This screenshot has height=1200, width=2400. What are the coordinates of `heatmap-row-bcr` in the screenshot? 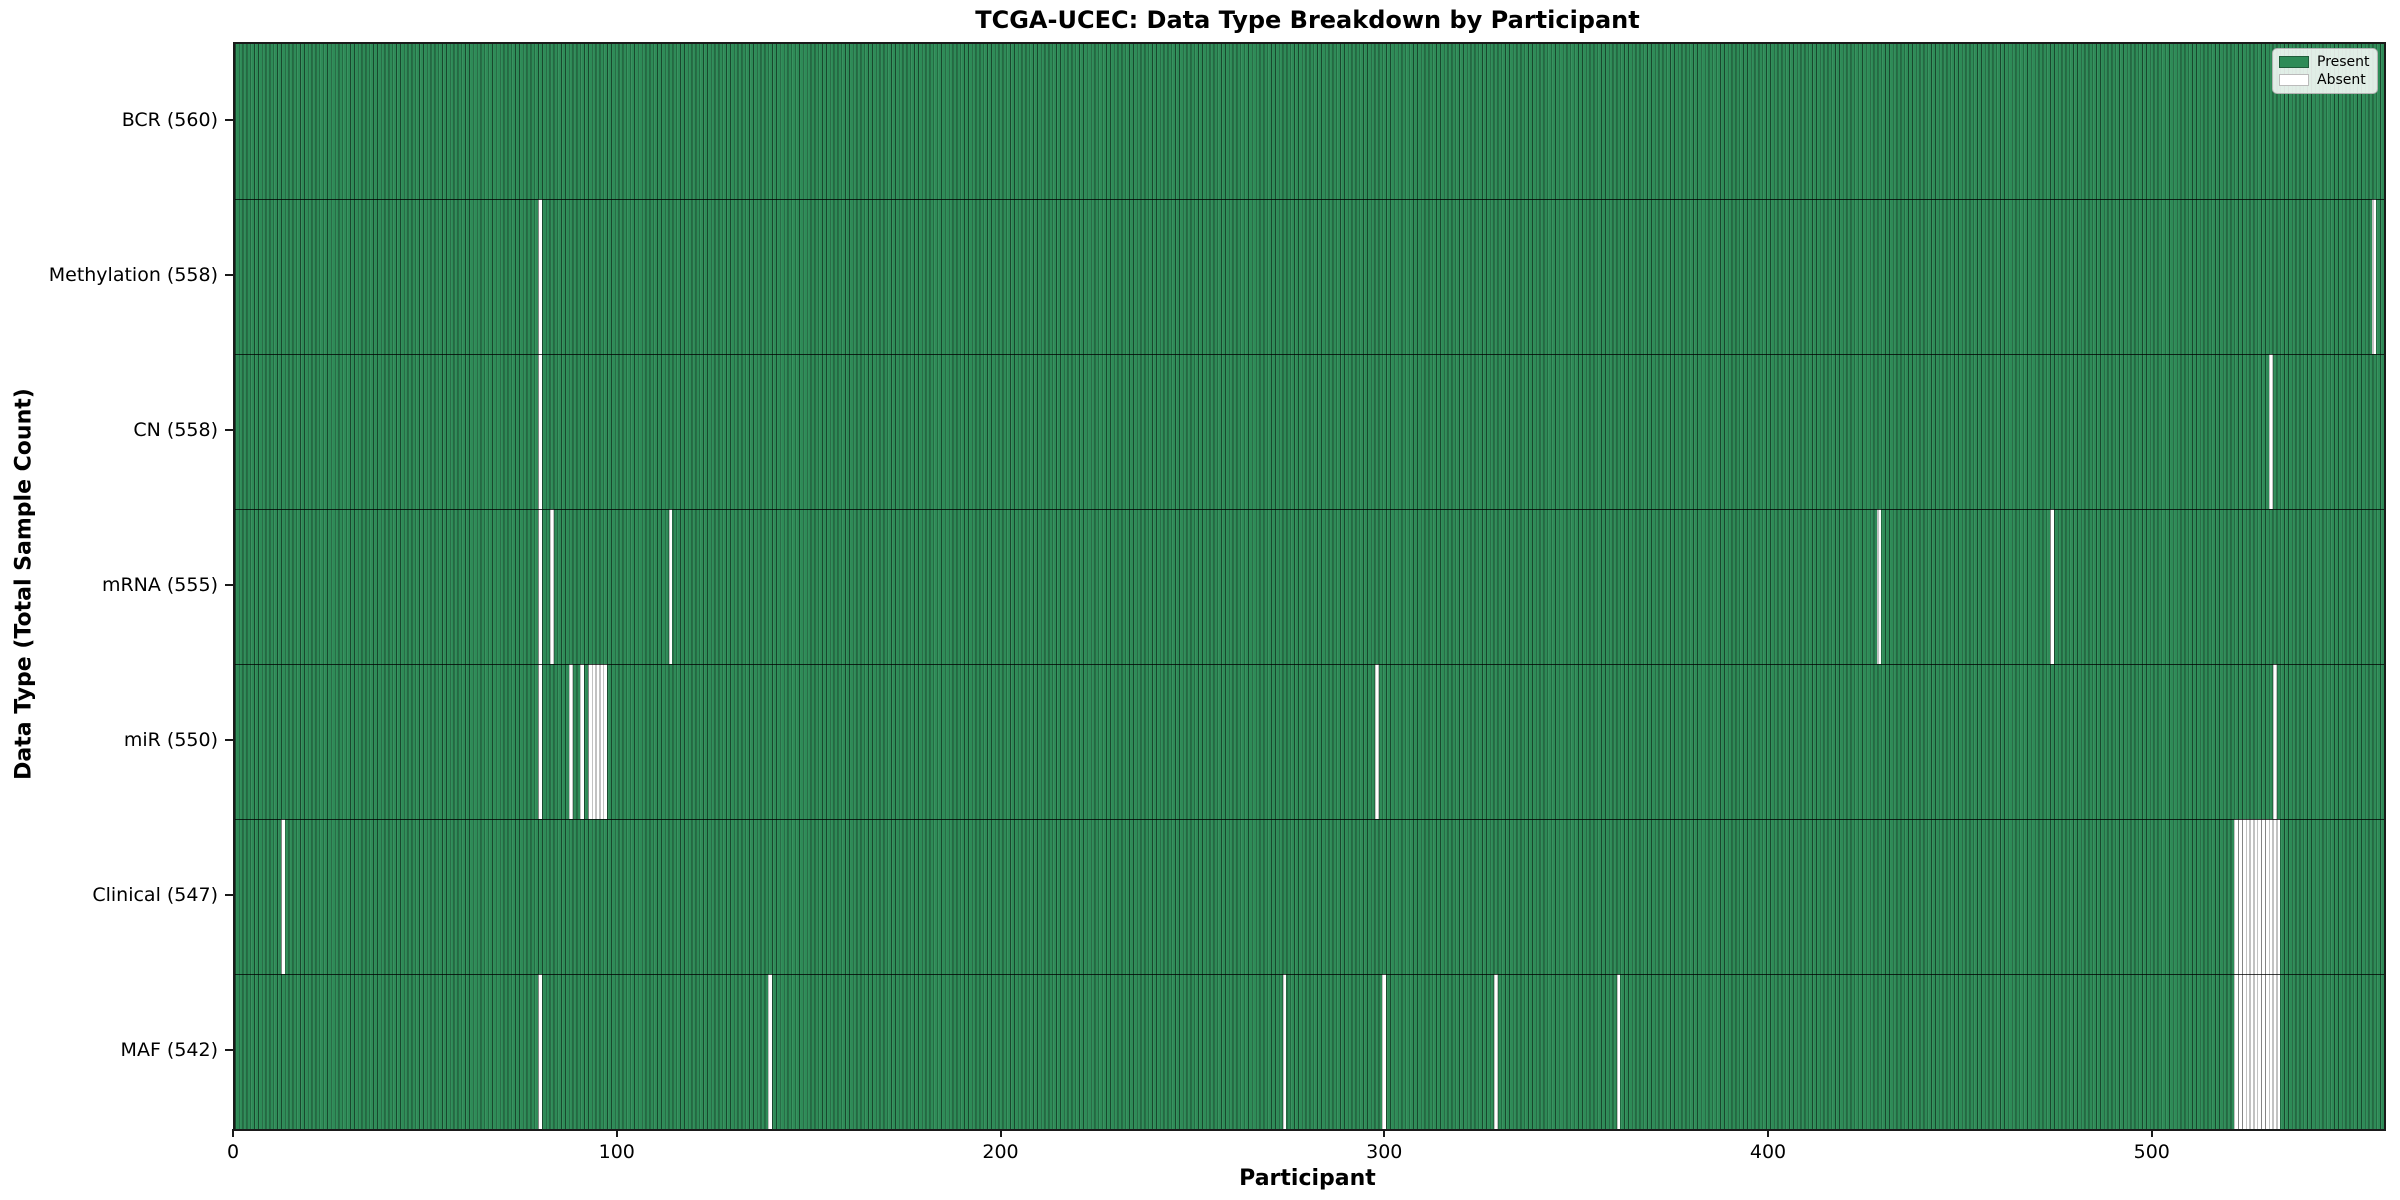 It's located at (1309, 121).